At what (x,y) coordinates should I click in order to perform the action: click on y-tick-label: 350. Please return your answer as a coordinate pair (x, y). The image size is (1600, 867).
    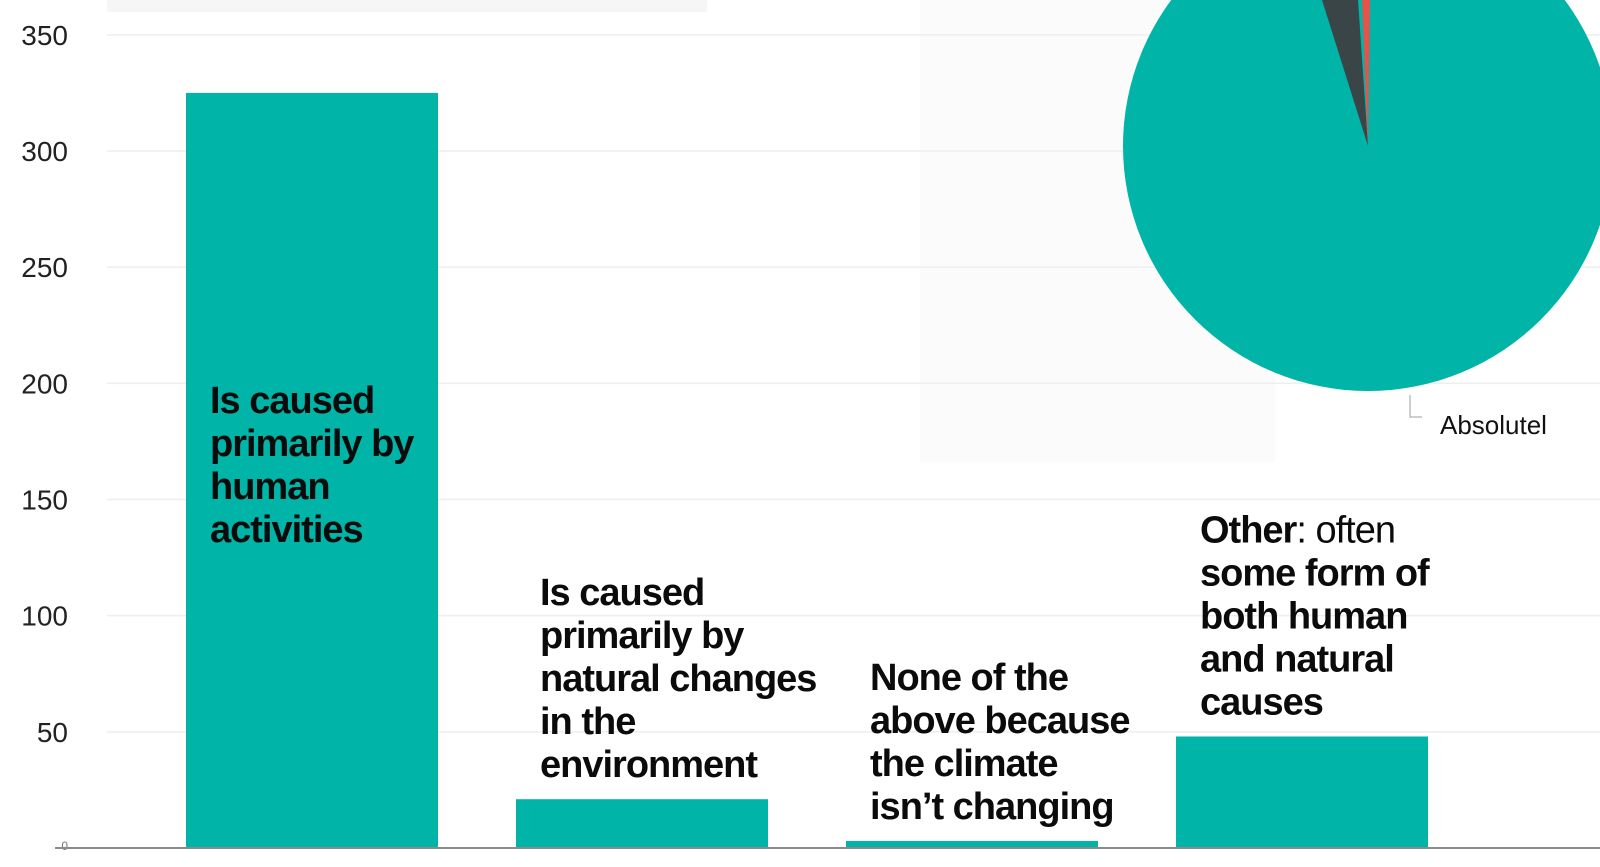
    Looking at the image, I should click on (44, 35).